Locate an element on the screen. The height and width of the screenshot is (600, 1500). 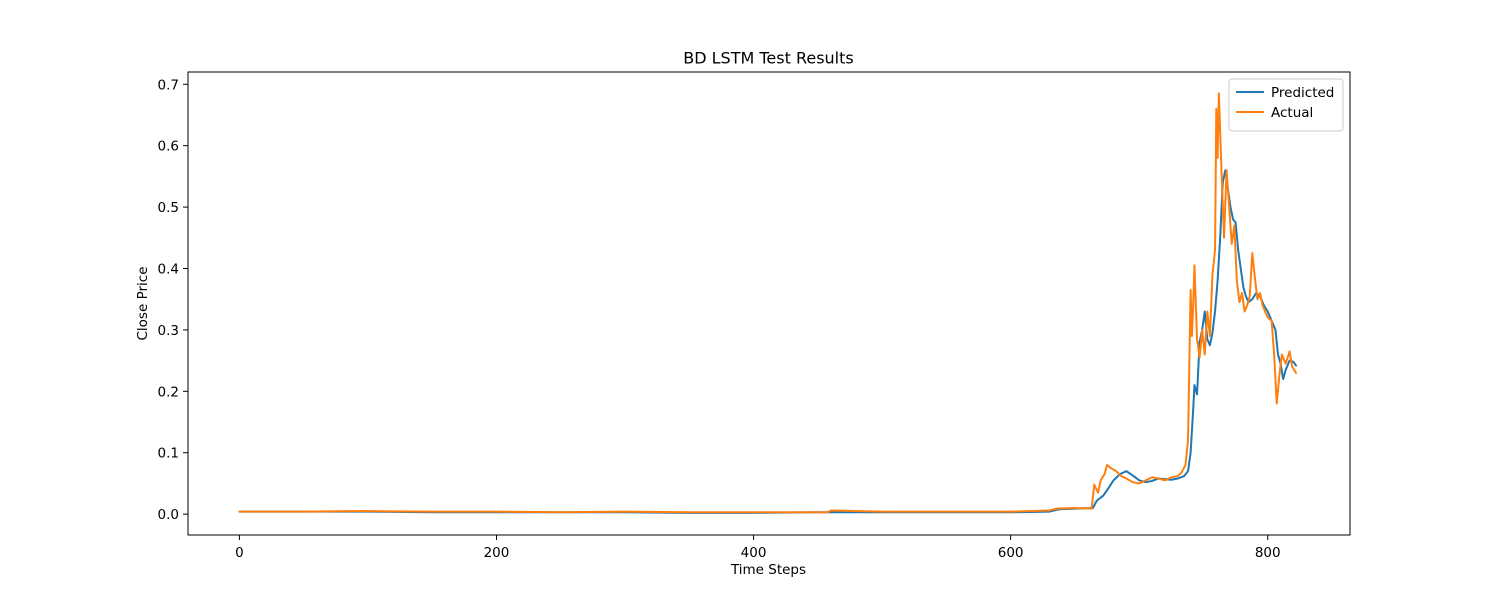
legend: Predicted Actual is located at coordinates (1286, 105).